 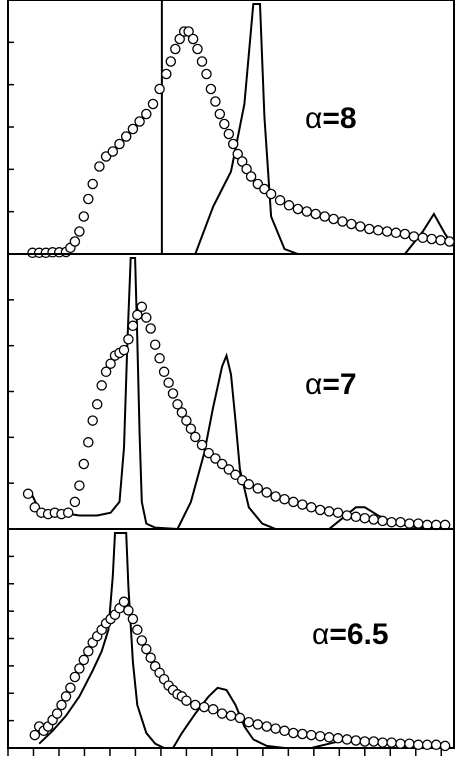 I want to click on alpha-label: α=6.5, so click(x=350, y=634).